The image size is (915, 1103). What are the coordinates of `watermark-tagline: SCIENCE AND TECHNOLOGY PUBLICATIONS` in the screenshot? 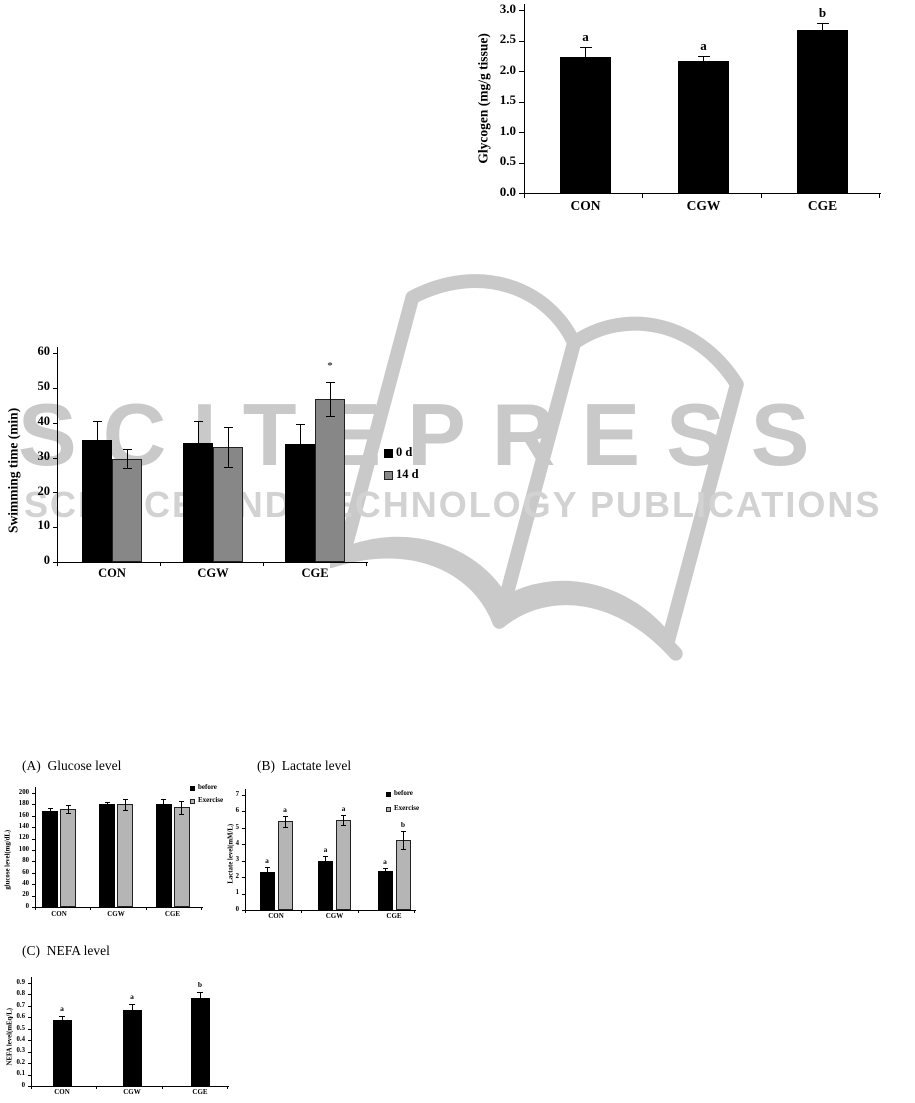 It's located at (453, 504).